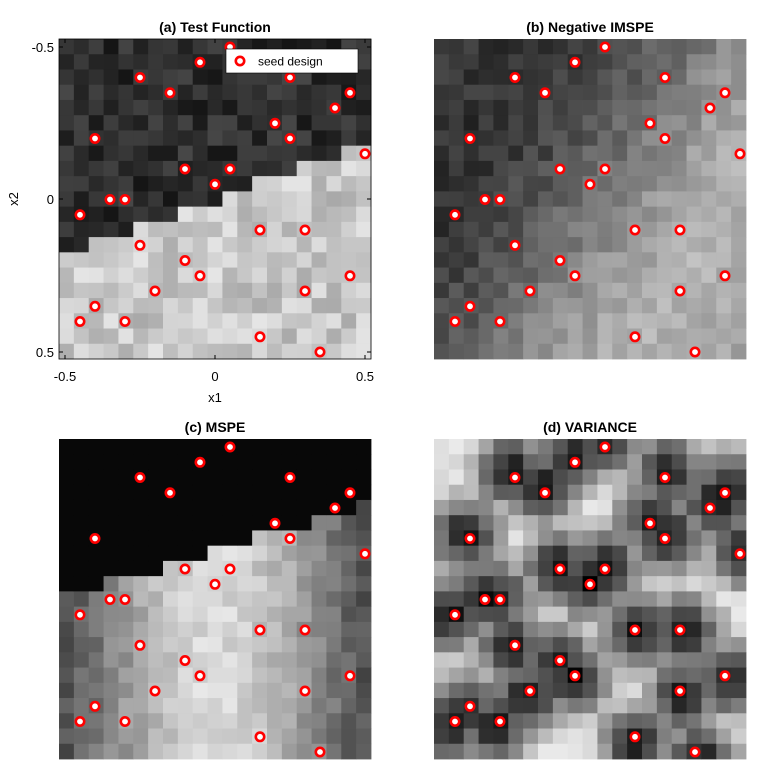  What do you see at coordinates (292, 61) in the screenshot?
I see `legend: seed design` at bounding box center [292, 61].